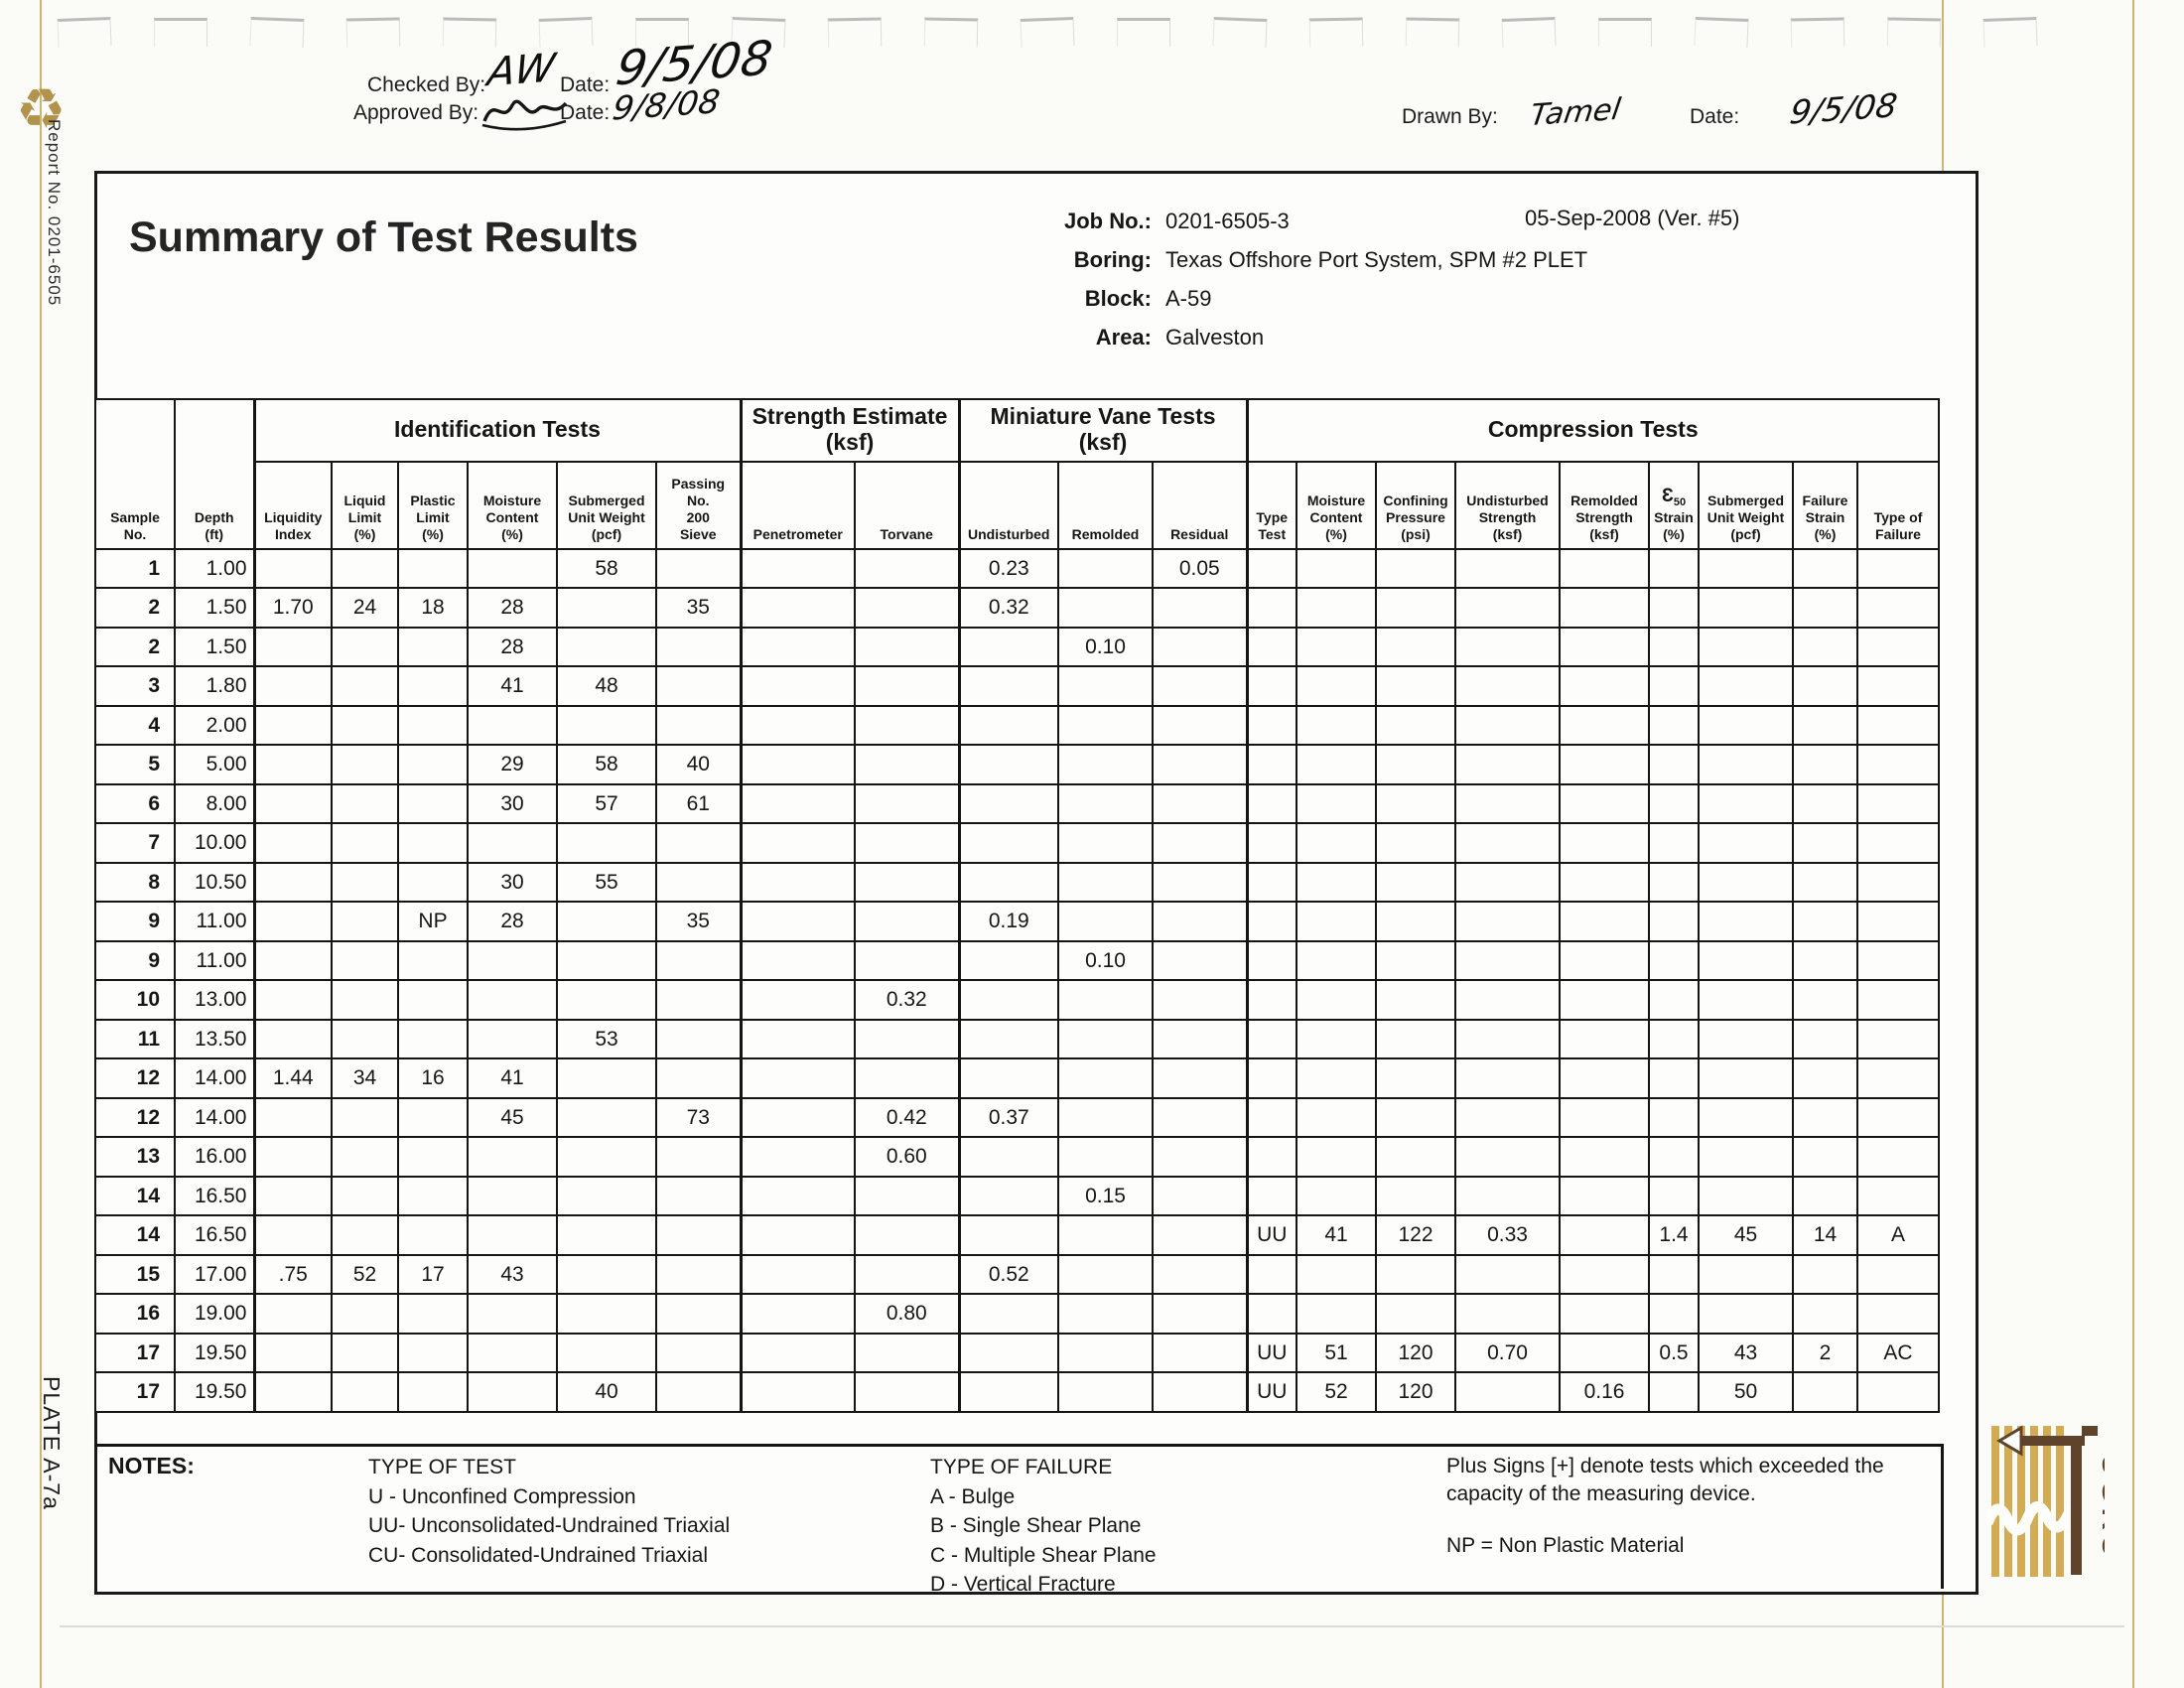 The height and width of the screenshot is (1688, 2184). Describe the element at coordinates (606, 568) in the screenshot. I see `cell: 58` at that location.